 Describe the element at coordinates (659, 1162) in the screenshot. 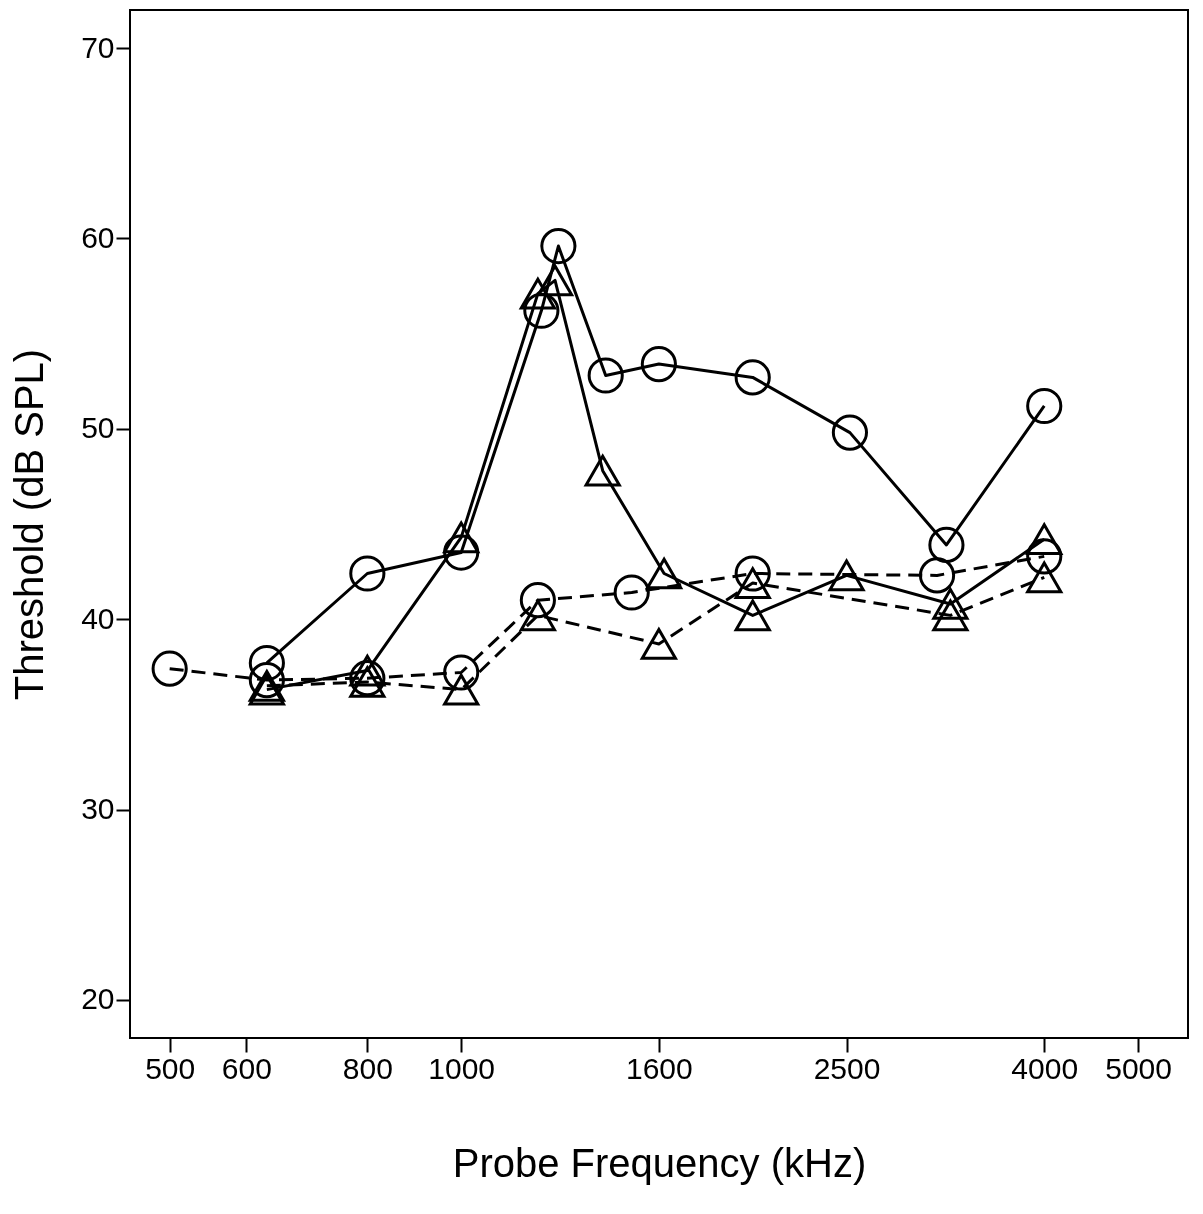

I see `x-axis-title: Probe Frequency (kHz)` at that location.